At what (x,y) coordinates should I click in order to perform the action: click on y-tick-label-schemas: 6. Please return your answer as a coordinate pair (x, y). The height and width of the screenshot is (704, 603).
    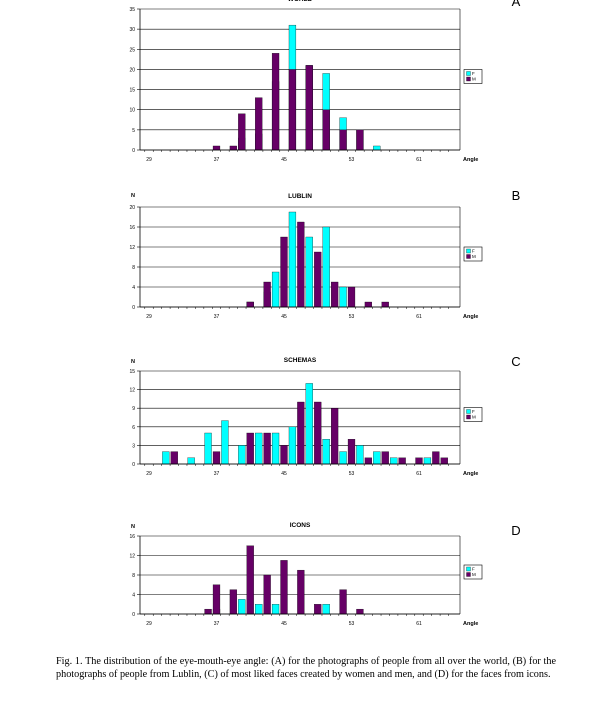
    Looking at the image, I should click on (133, 428).